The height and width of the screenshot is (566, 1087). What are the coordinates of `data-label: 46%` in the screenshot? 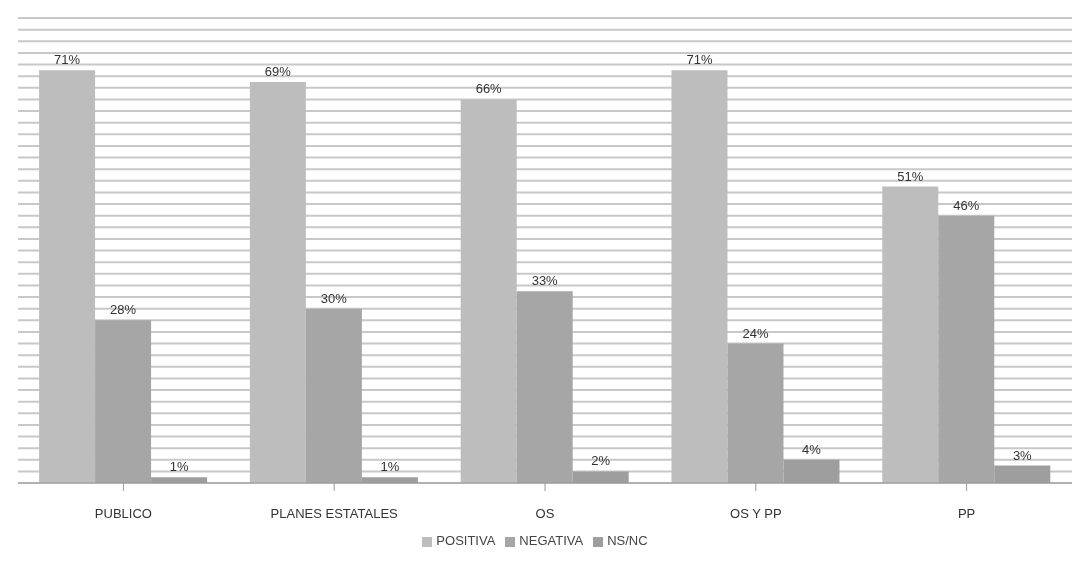 It's located at (966, 205).